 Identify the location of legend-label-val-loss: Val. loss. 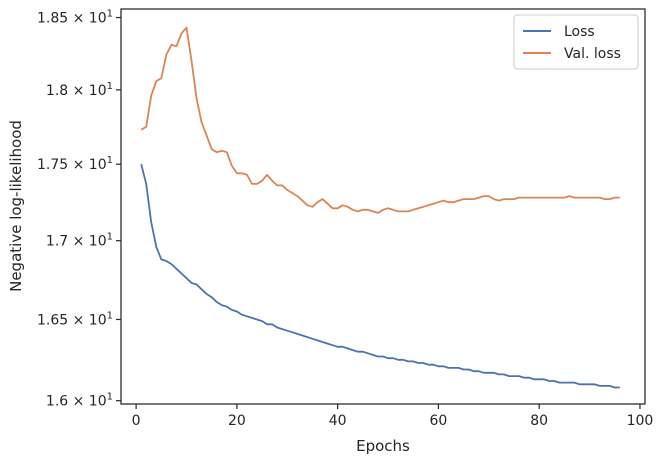
(592, 54).